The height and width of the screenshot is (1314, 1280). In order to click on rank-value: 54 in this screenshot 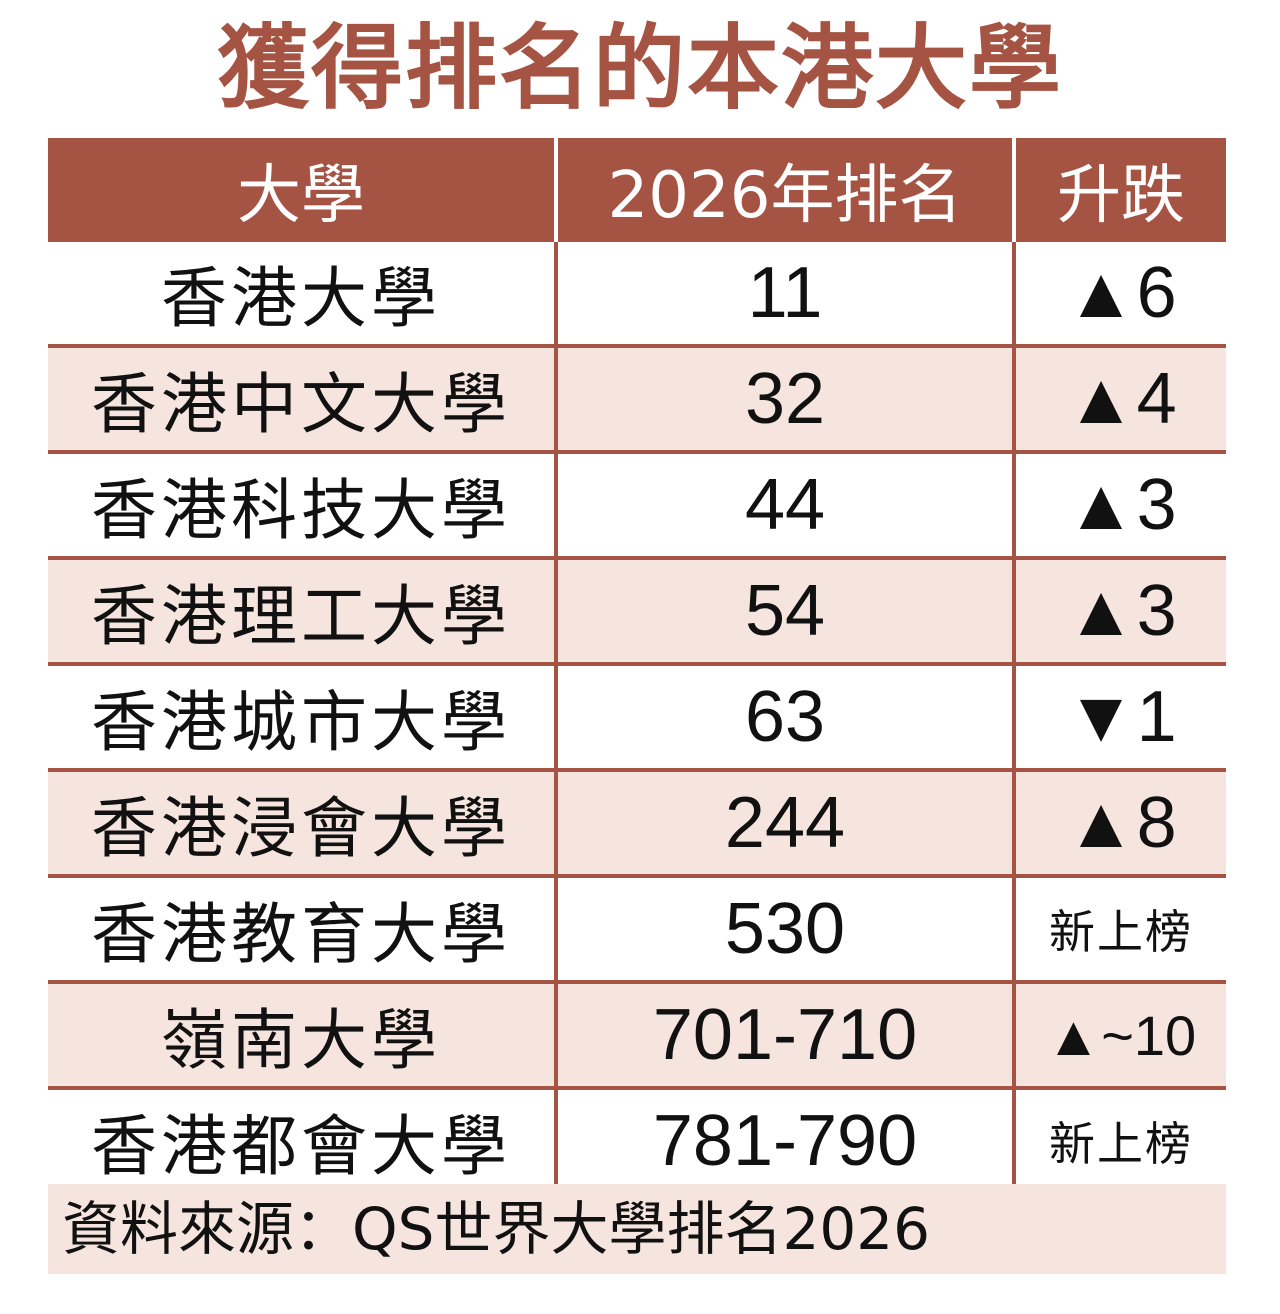, I will do `click(784, 612)`.